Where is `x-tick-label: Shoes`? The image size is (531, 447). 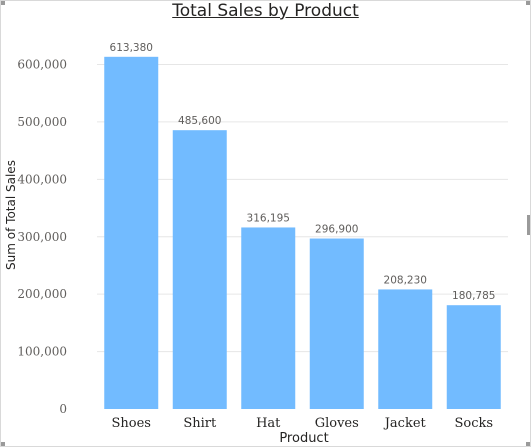
x-tick-label: Shoes is located at coordinates (131, 423).